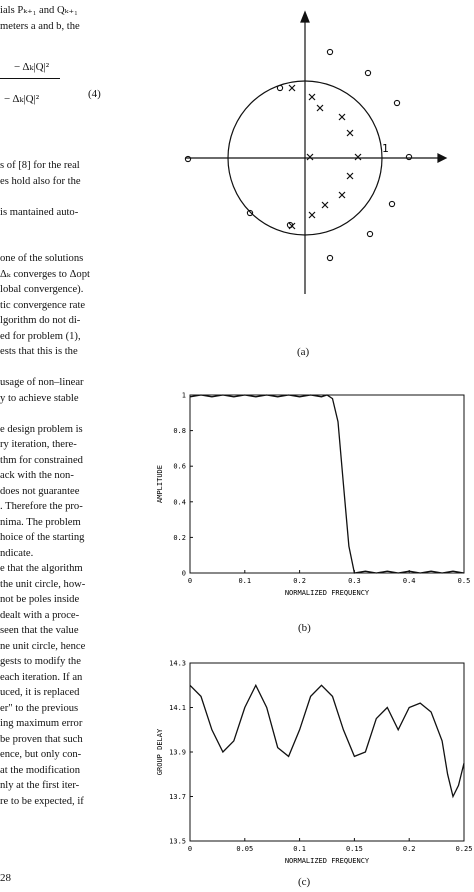 The width and height of the screenshot is (474, 892). I want to click on text-line: meters a and b, the, so click(40, 26).